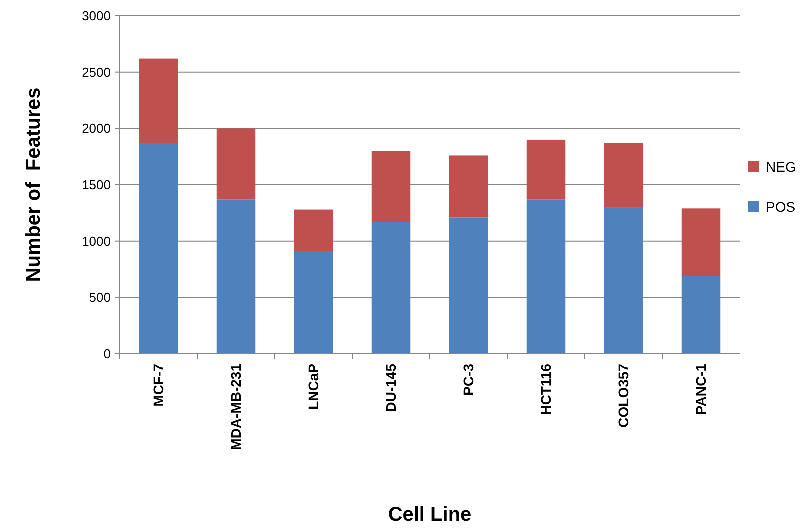  Describe the element at coordinates (107, 354) in the screenshot. I see `y-tick-label: 0` at that location.